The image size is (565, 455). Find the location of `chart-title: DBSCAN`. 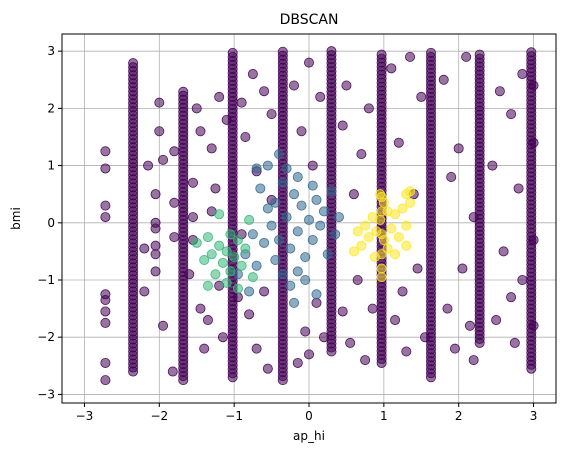

chart-title: DBSCAN is located at coordinates (309, 20).